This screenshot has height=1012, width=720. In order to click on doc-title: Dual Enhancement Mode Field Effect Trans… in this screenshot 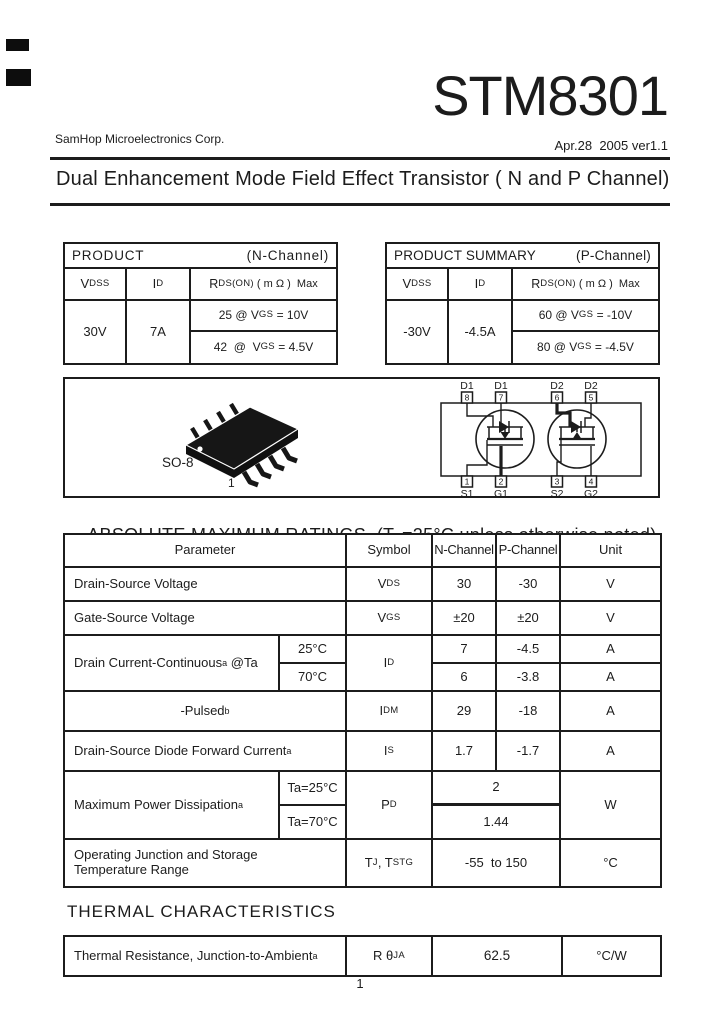, I will do `click(363, 179)`.